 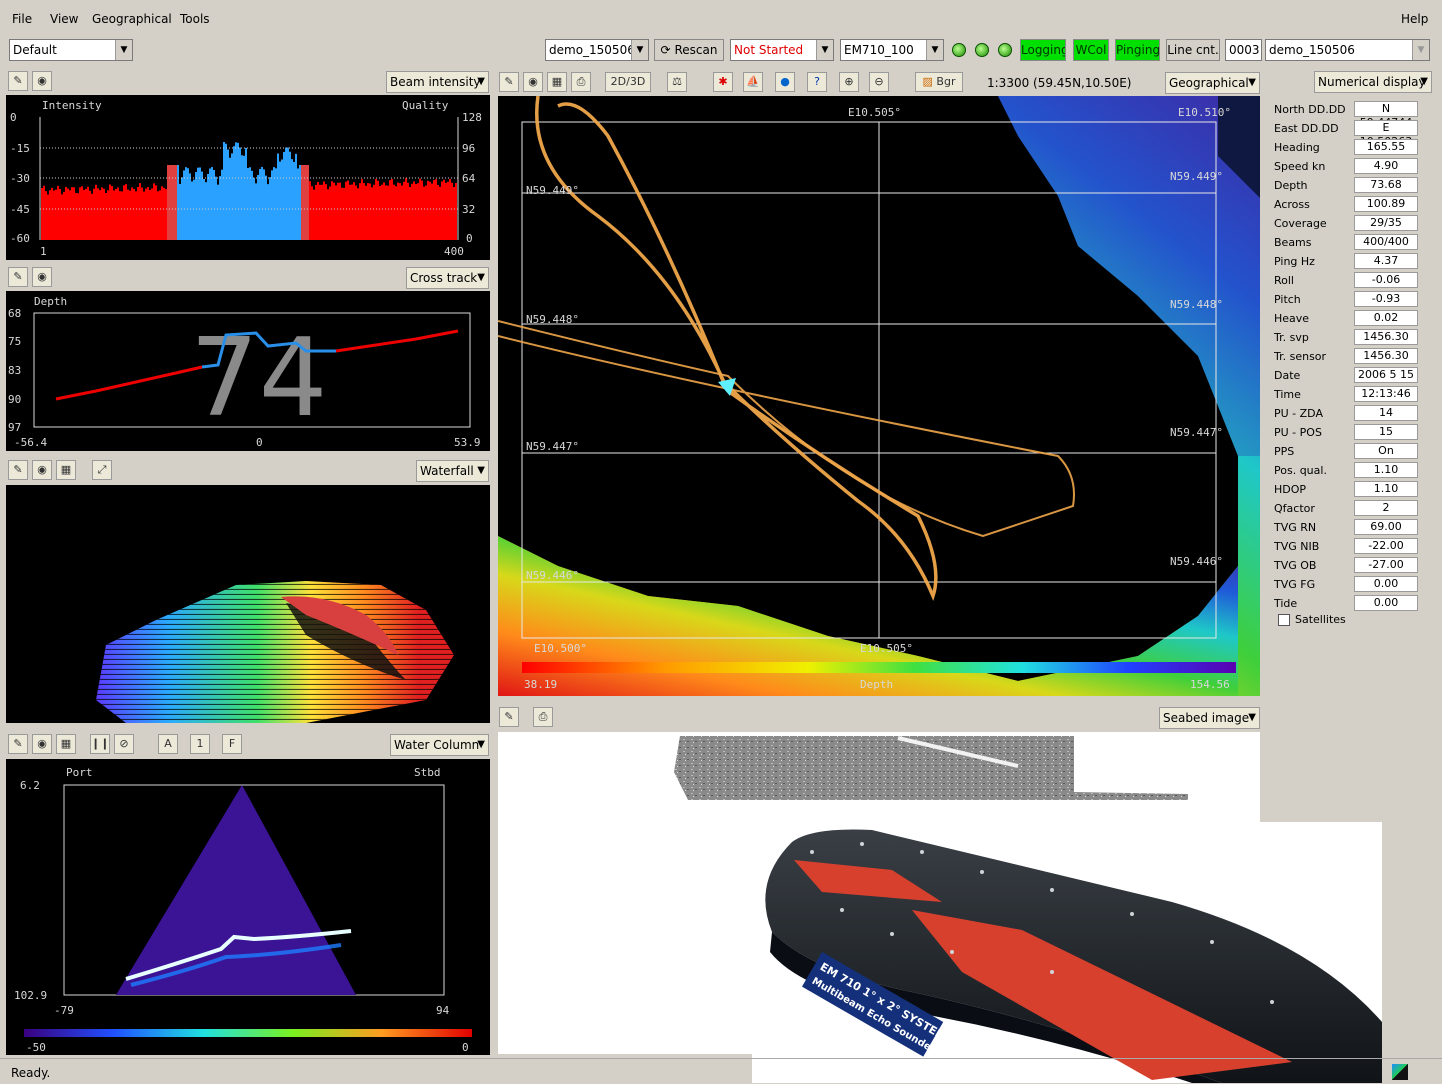 I want to click on wc-top-depth: 6.2, so click(x=30, y=785).